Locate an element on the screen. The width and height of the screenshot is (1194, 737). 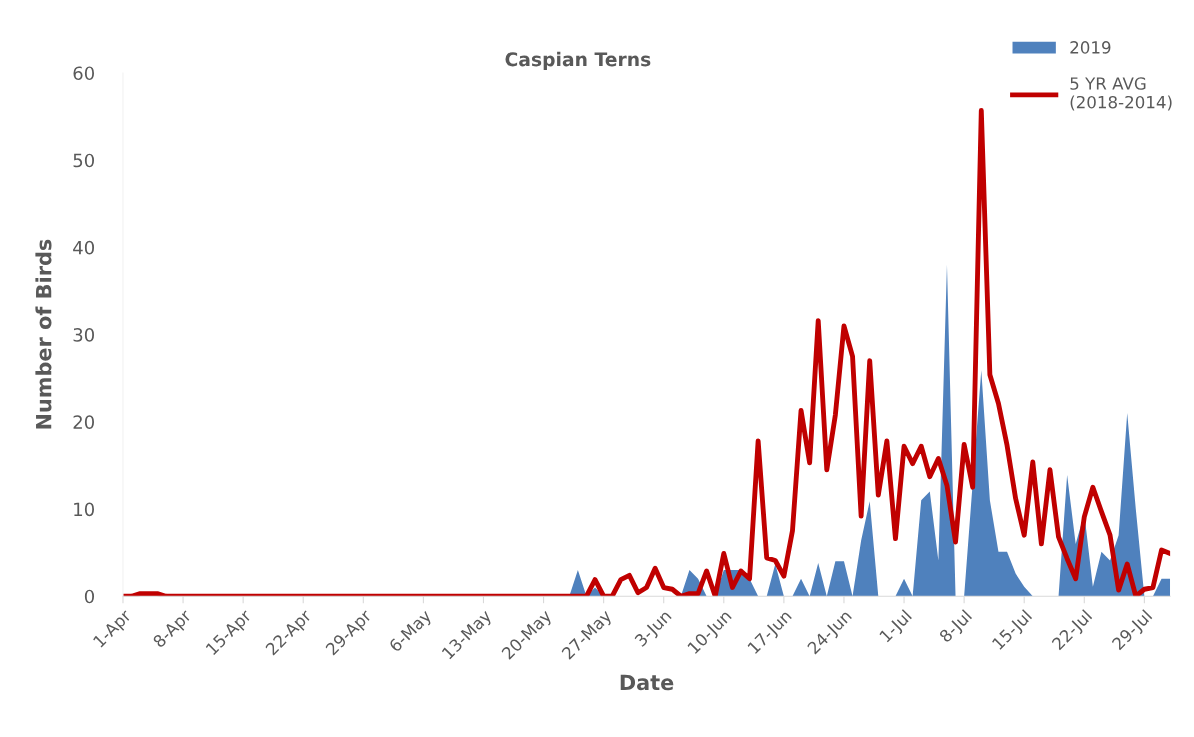
x-axis-title: Date is located at coordinates (647, 682).